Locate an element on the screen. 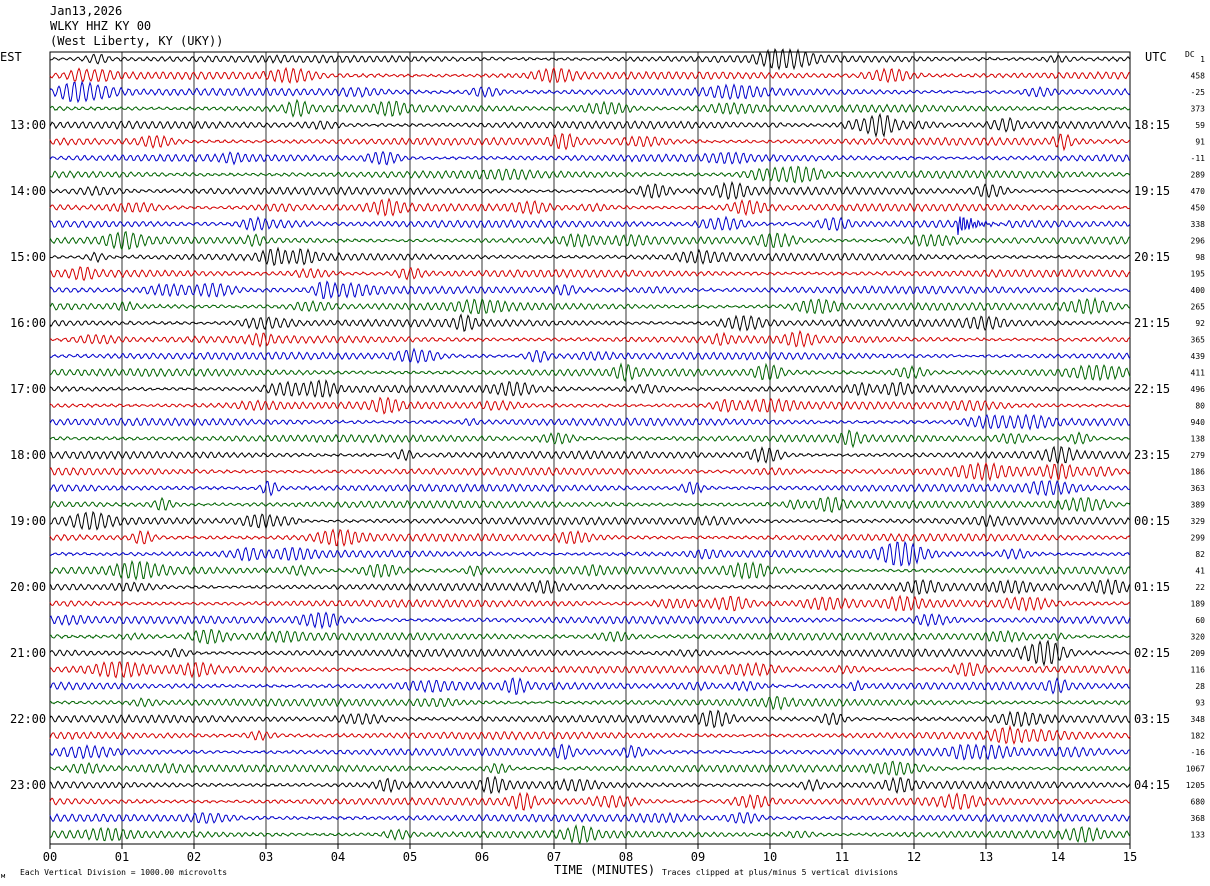 This screenshot has height=886, width=1210. est-hour-label: 13:00 is located at coordinates (28, 125).